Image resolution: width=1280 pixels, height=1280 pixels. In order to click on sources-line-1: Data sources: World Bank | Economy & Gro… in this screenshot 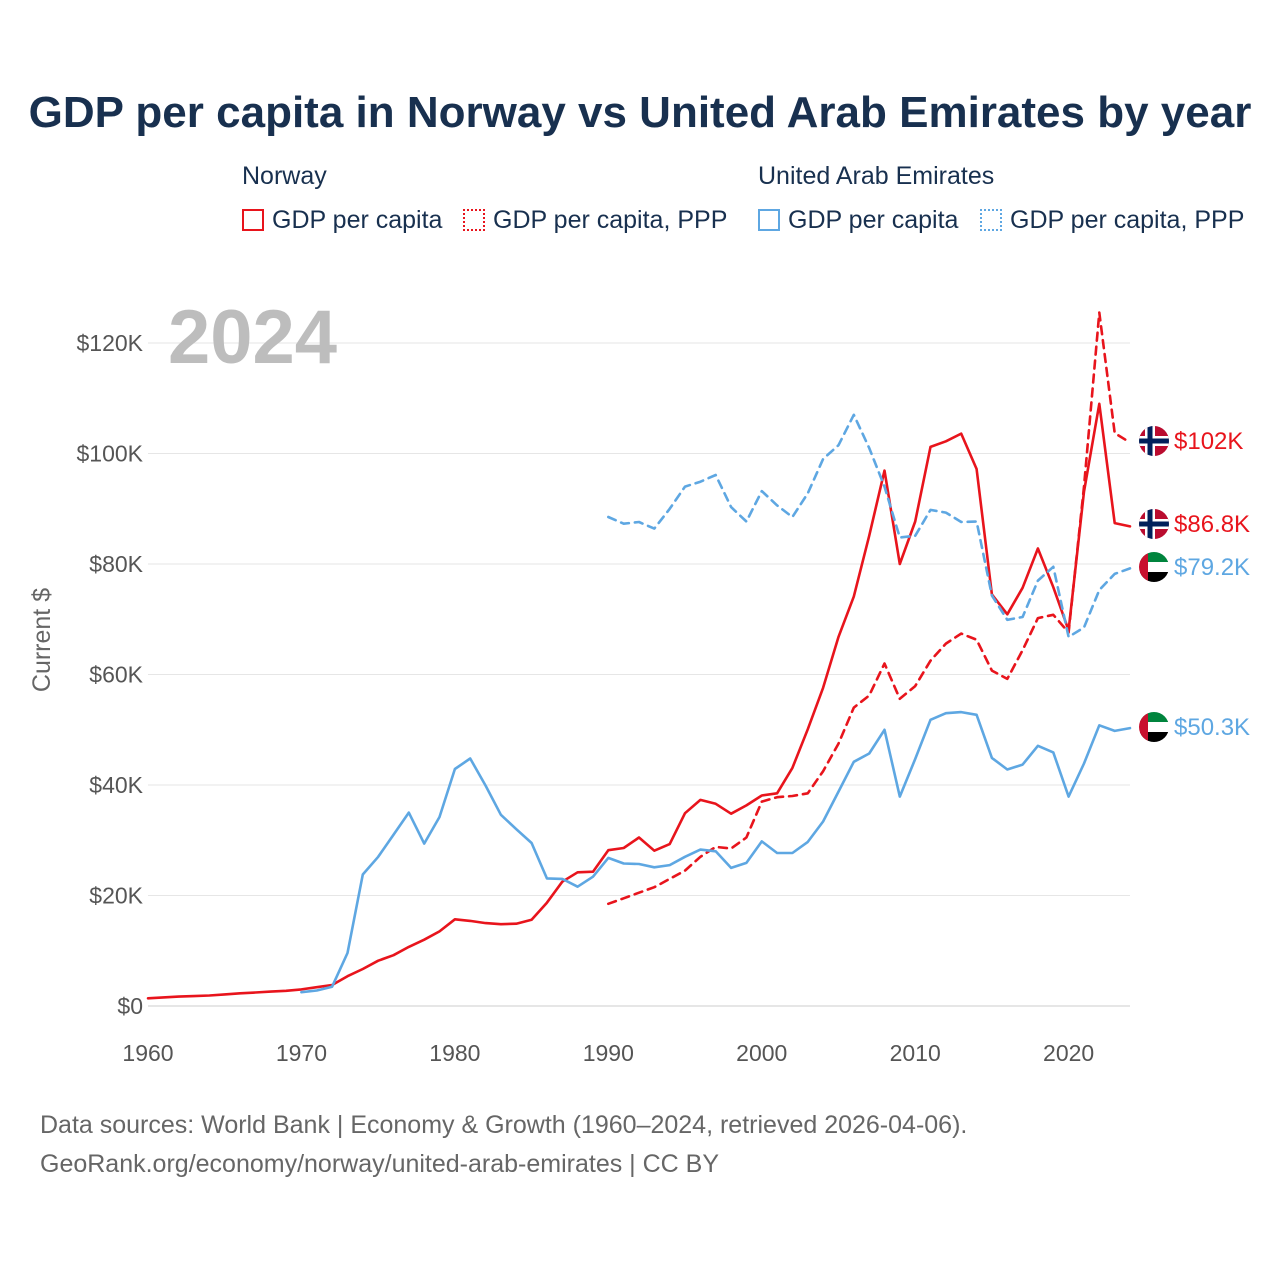, I will do `click(504, 1125)`.